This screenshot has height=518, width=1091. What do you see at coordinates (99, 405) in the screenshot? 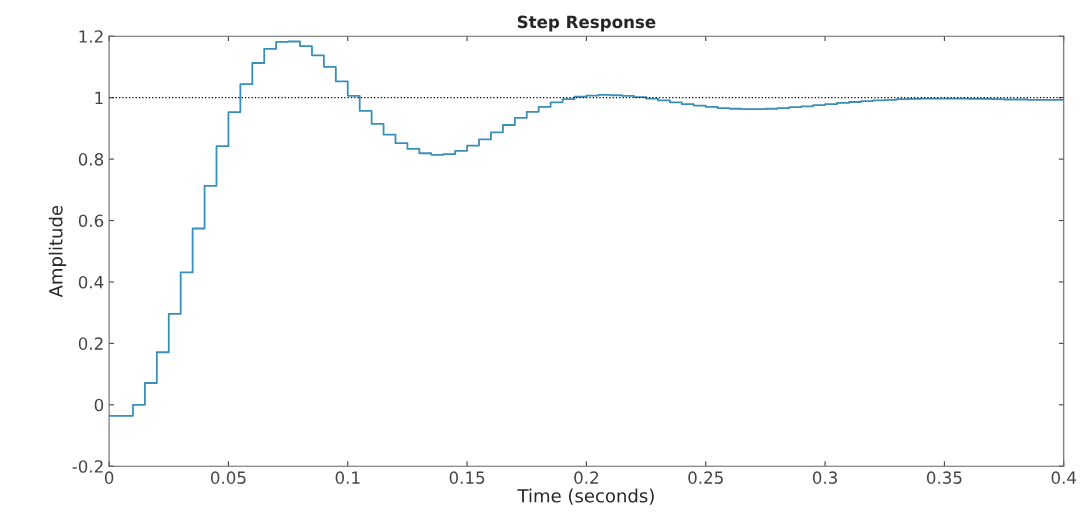
I see `y-tick-label: 0` at bounding box center [99, 405].